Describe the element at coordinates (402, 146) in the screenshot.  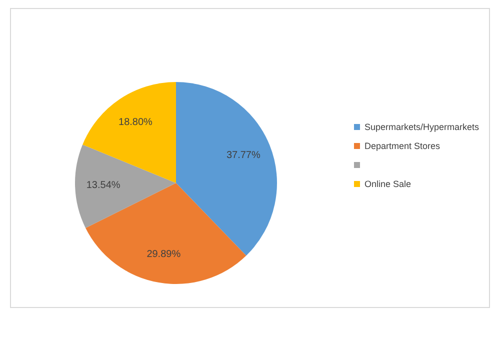
I see `legend-label: Department Stores` at that location.